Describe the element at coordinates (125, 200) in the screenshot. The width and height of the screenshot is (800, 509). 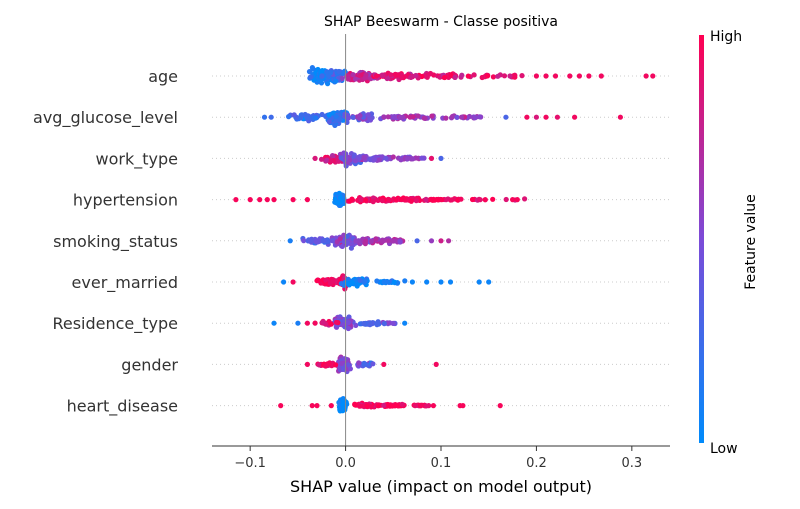
I see `feature-label-hypertension: hypertension` at that location.